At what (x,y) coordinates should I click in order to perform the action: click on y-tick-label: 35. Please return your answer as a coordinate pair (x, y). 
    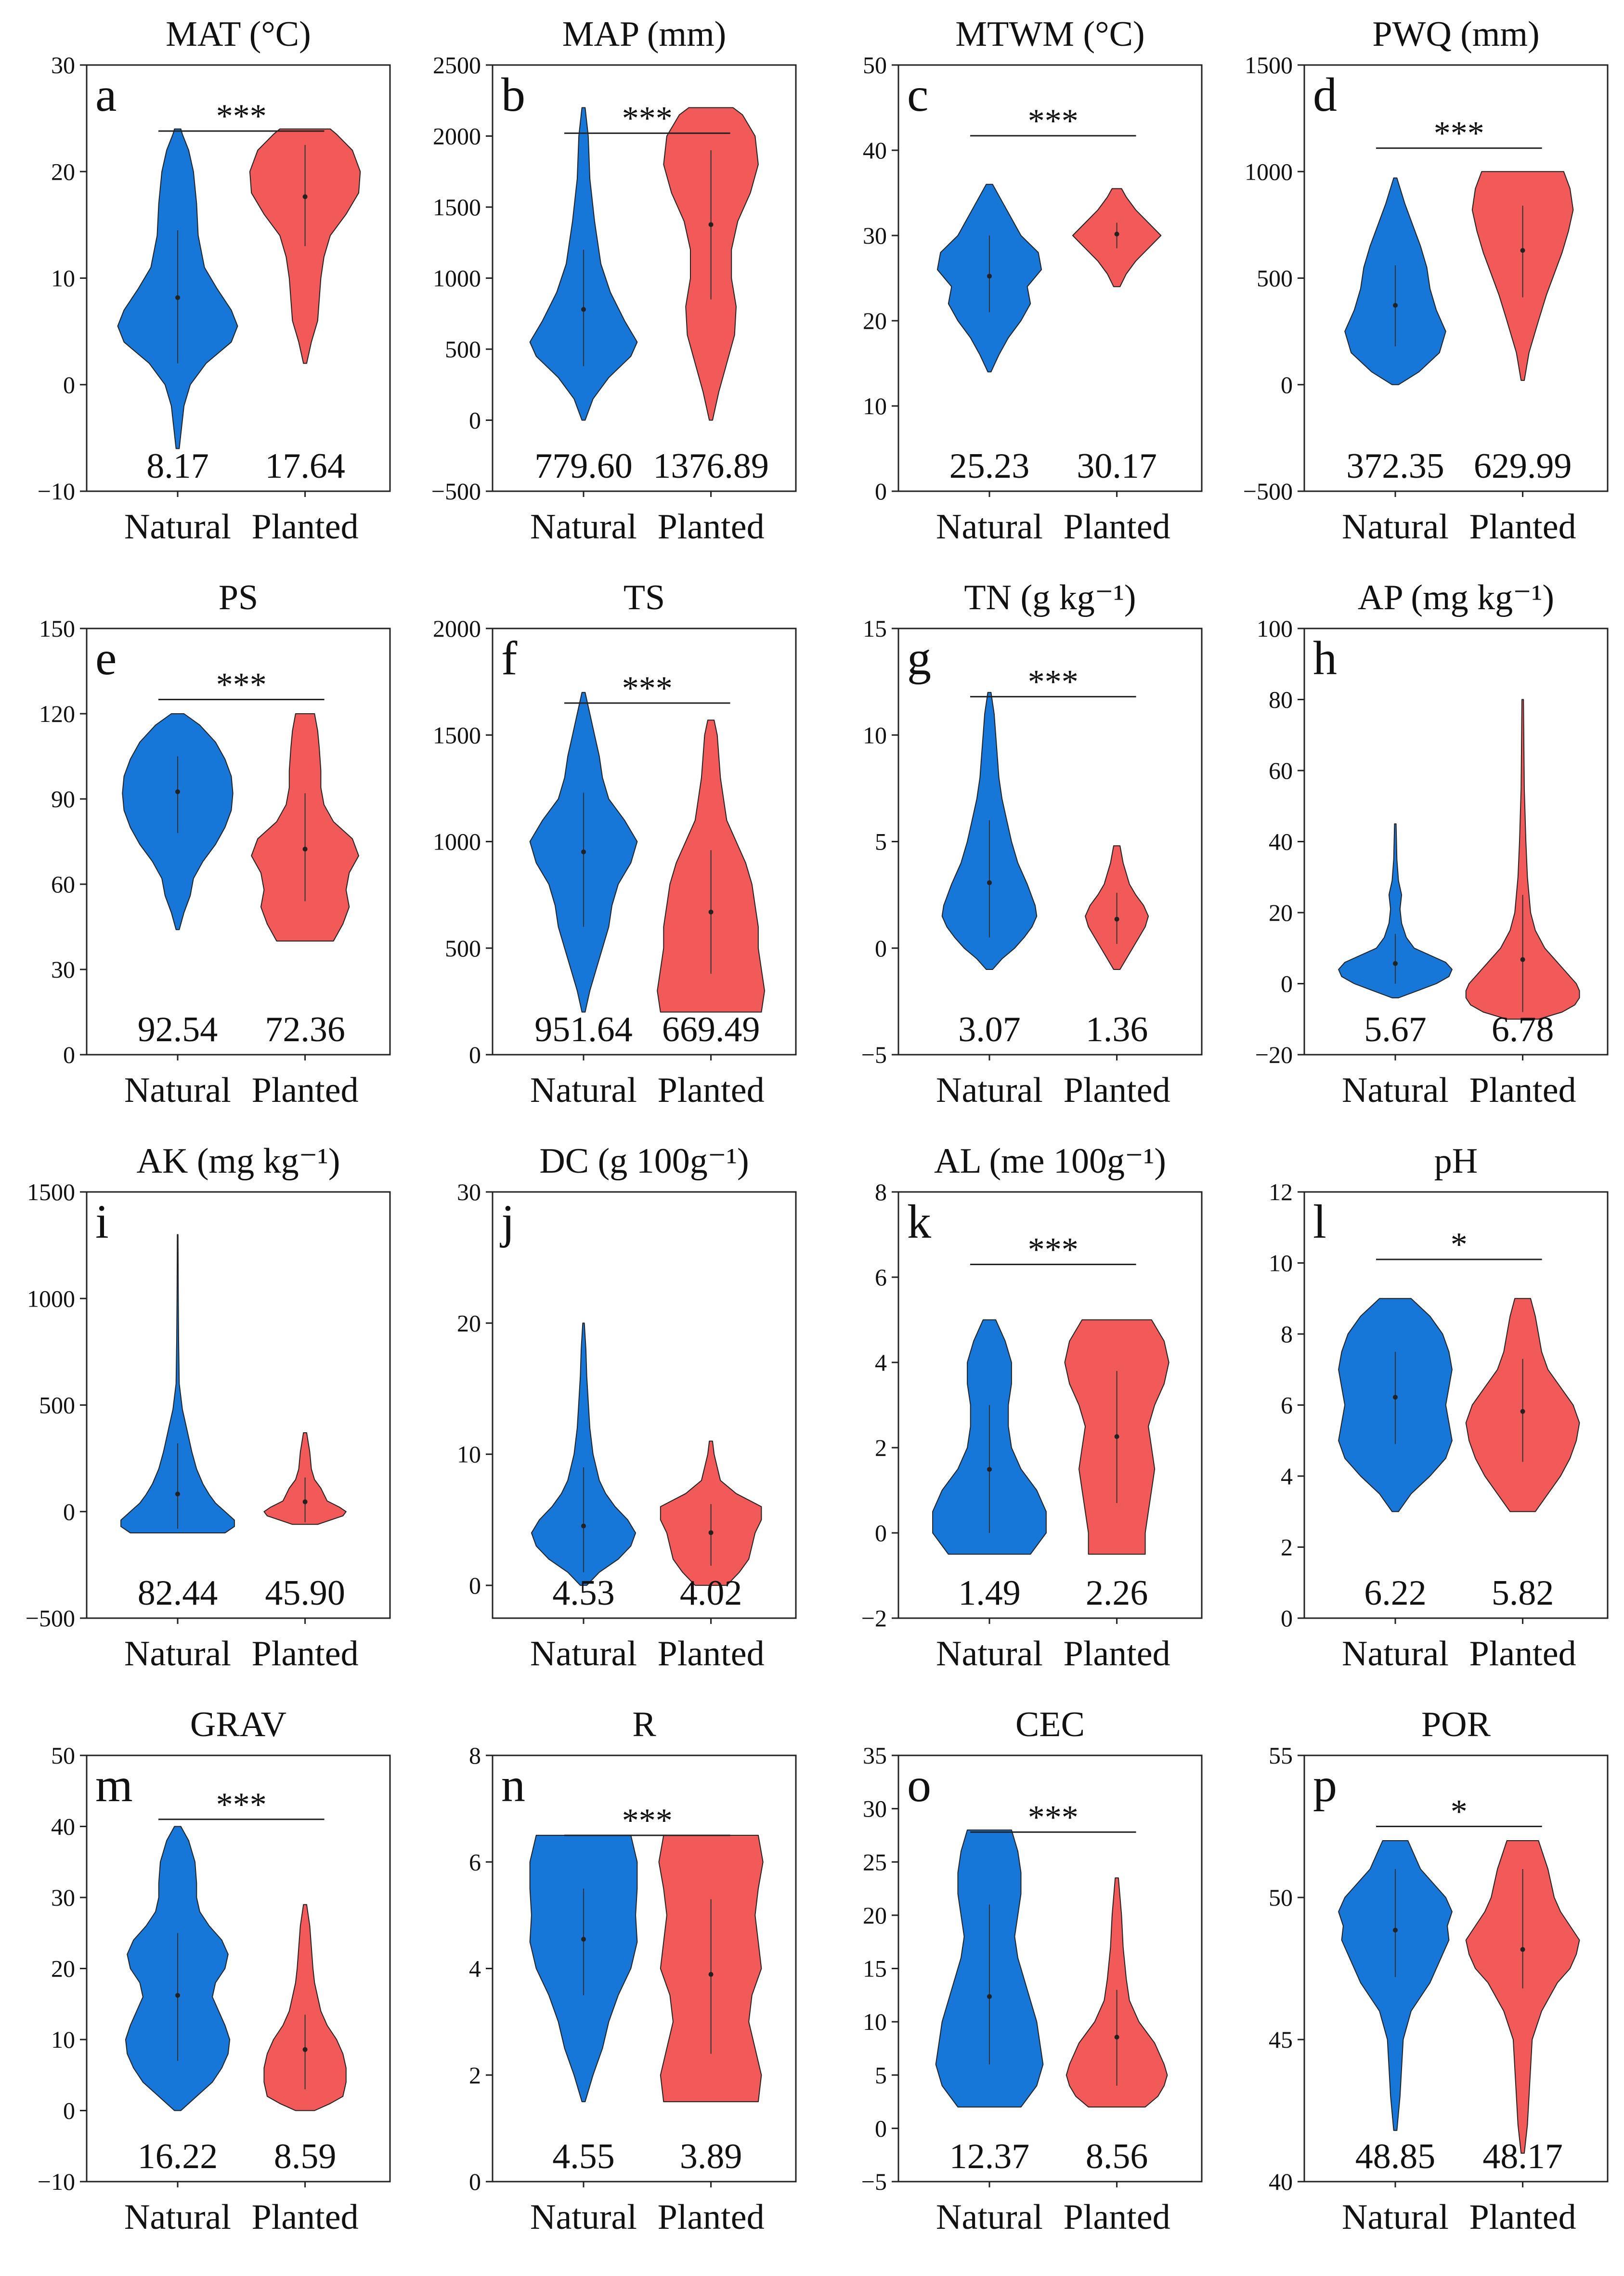
    Looking at the image, I should click on (875, 1755).